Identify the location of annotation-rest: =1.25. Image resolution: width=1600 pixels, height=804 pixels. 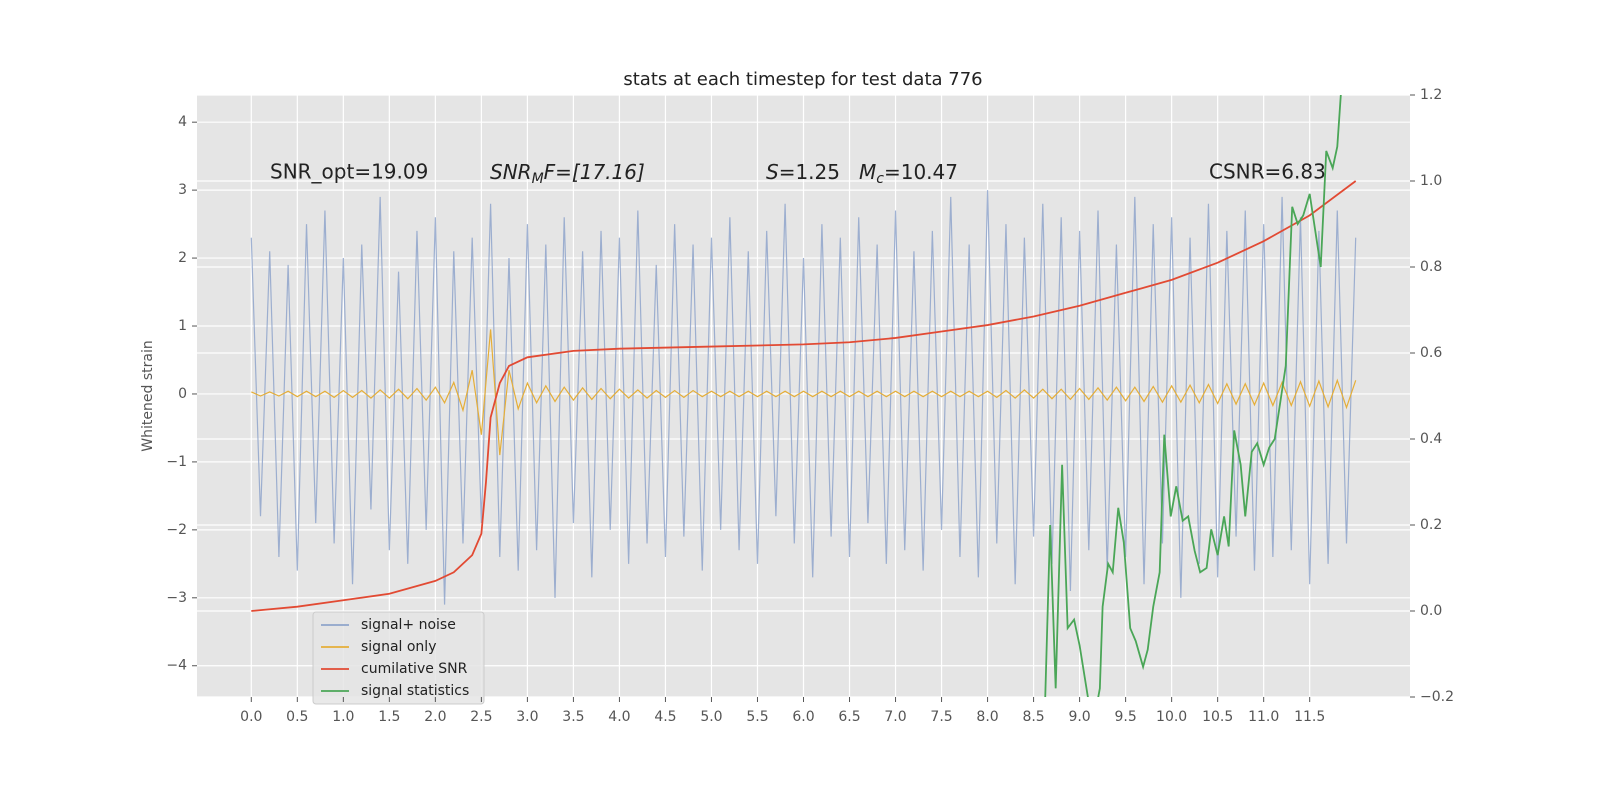
(809, 172).